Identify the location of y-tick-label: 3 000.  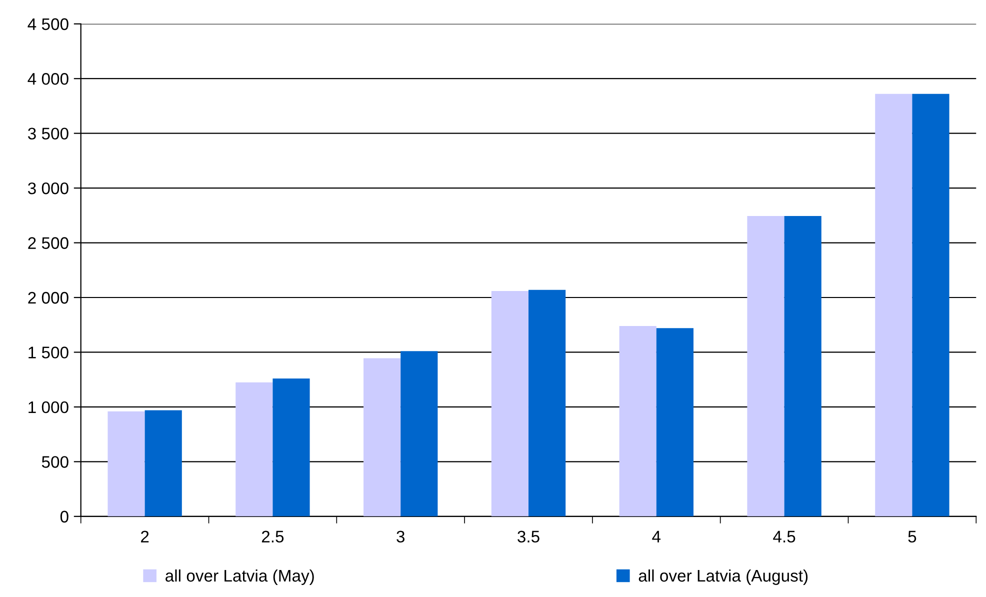
(48, 188).